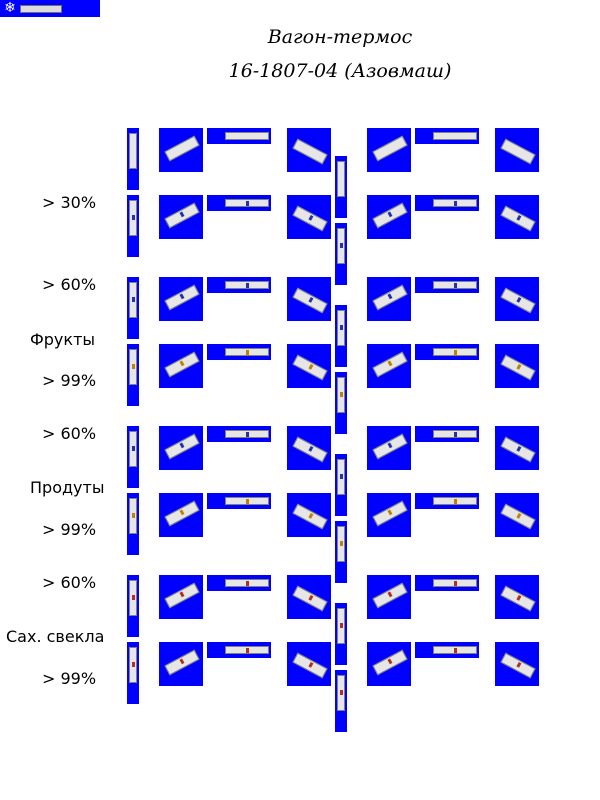 This screenshot has width=600, height=800. Describe the element at coordinates (55, 636) in the screenshot. I see `load-label: Сах. свекла` at that location.